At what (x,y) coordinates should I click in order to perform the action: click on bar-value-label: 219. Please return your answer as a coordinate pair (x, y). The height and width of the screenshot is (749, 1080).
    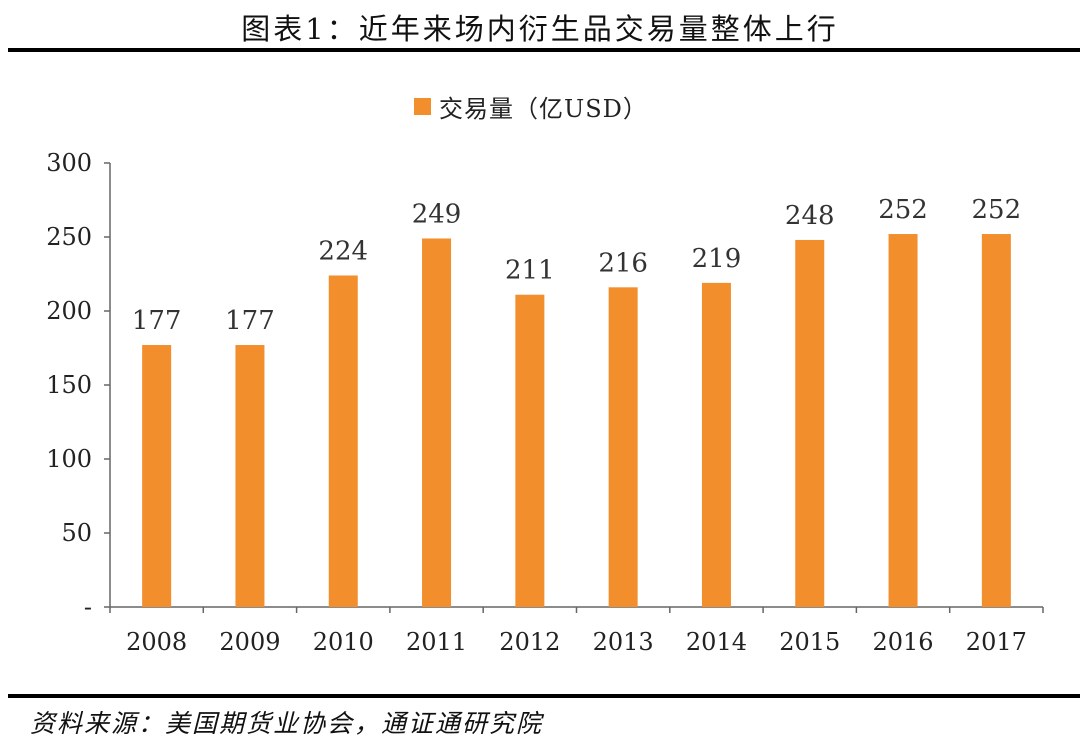
    Looking at the image, I should click on (717, 259).